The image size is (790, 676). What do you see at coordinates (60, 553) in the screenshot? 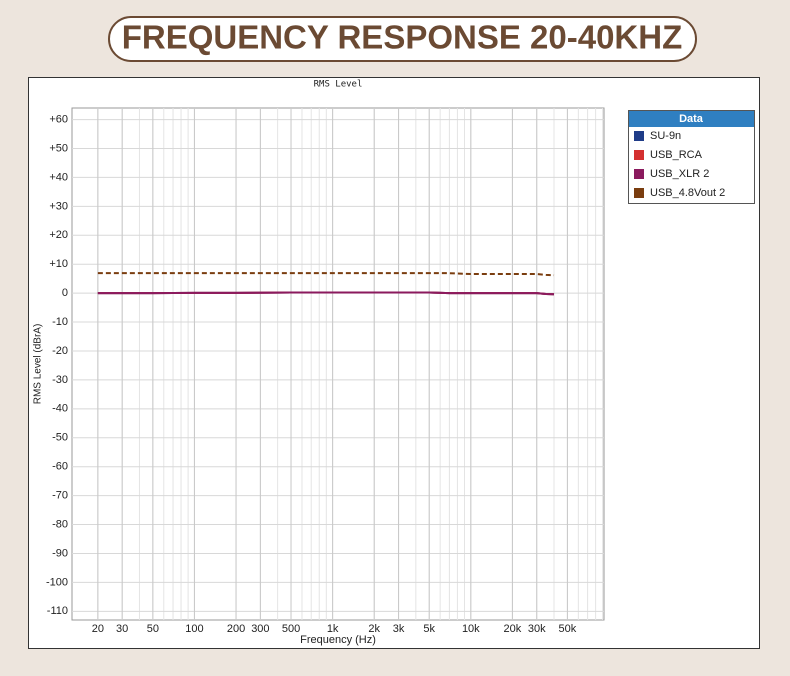
I see `y-tick-label: -90` at bounding box center [60, 553].